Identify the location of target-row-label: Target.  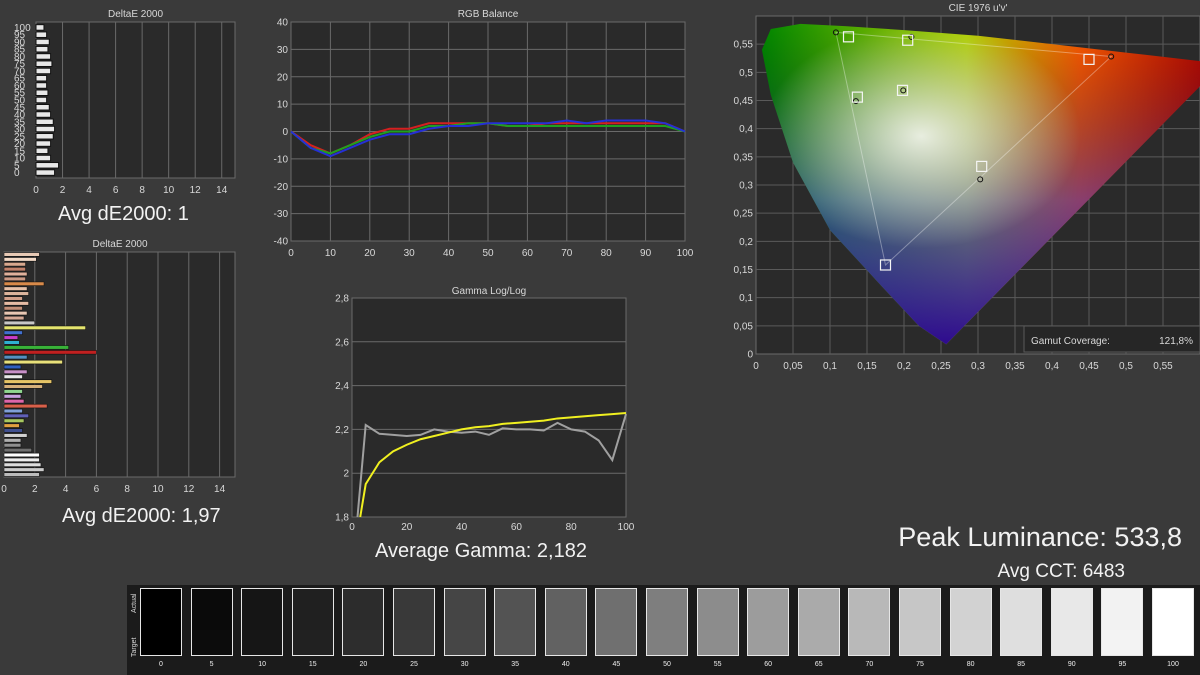
(134, 647).